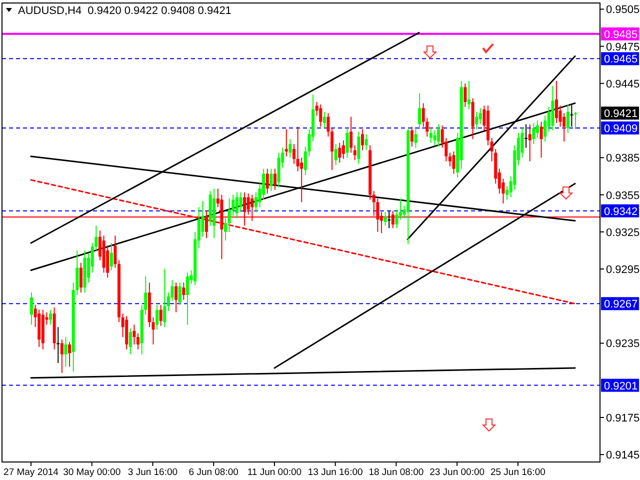 This screenshot has height=480, width=640. I want to click on y-tick-label: 0.9355, so click(623, 196).